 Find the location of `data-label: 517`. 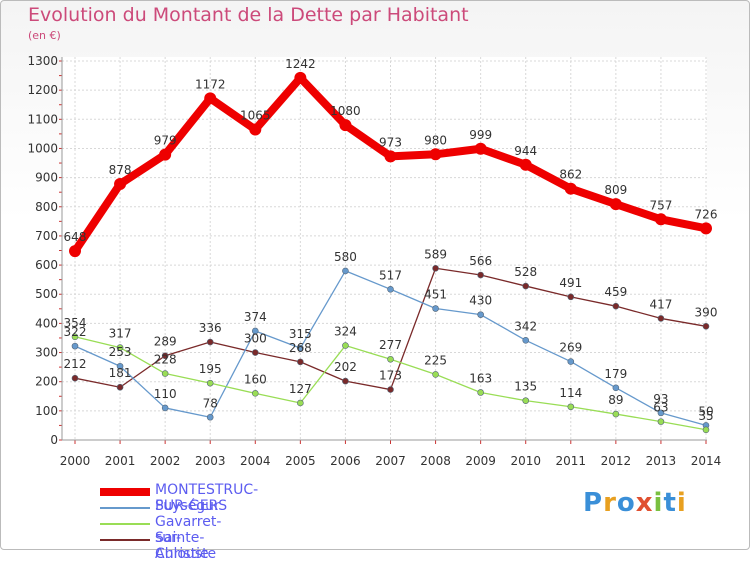

data-label: 517 is located at coordinates (390, 275).